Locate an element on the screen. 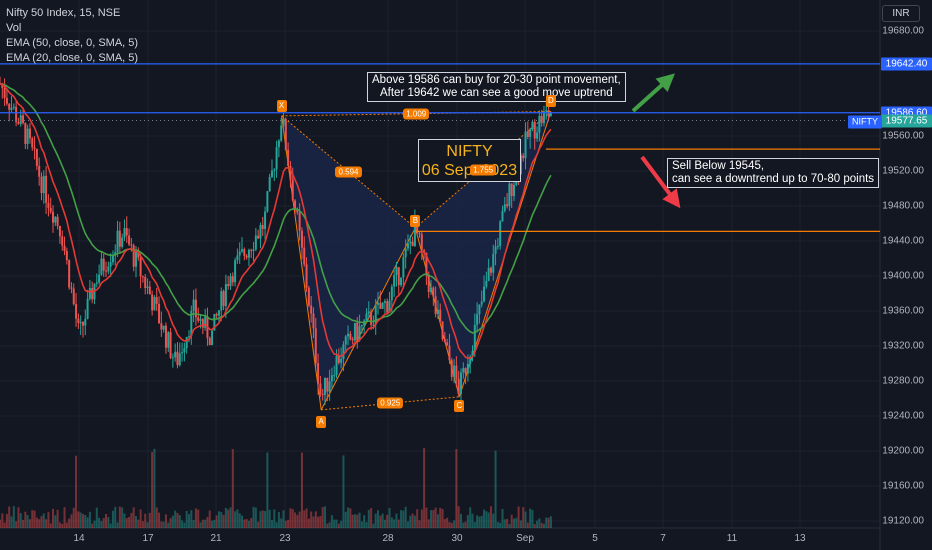 Image resolution: width=932 pixels, height=550 pixels. price-tick-label: 19280.00 is located at coordinates (903, 381).